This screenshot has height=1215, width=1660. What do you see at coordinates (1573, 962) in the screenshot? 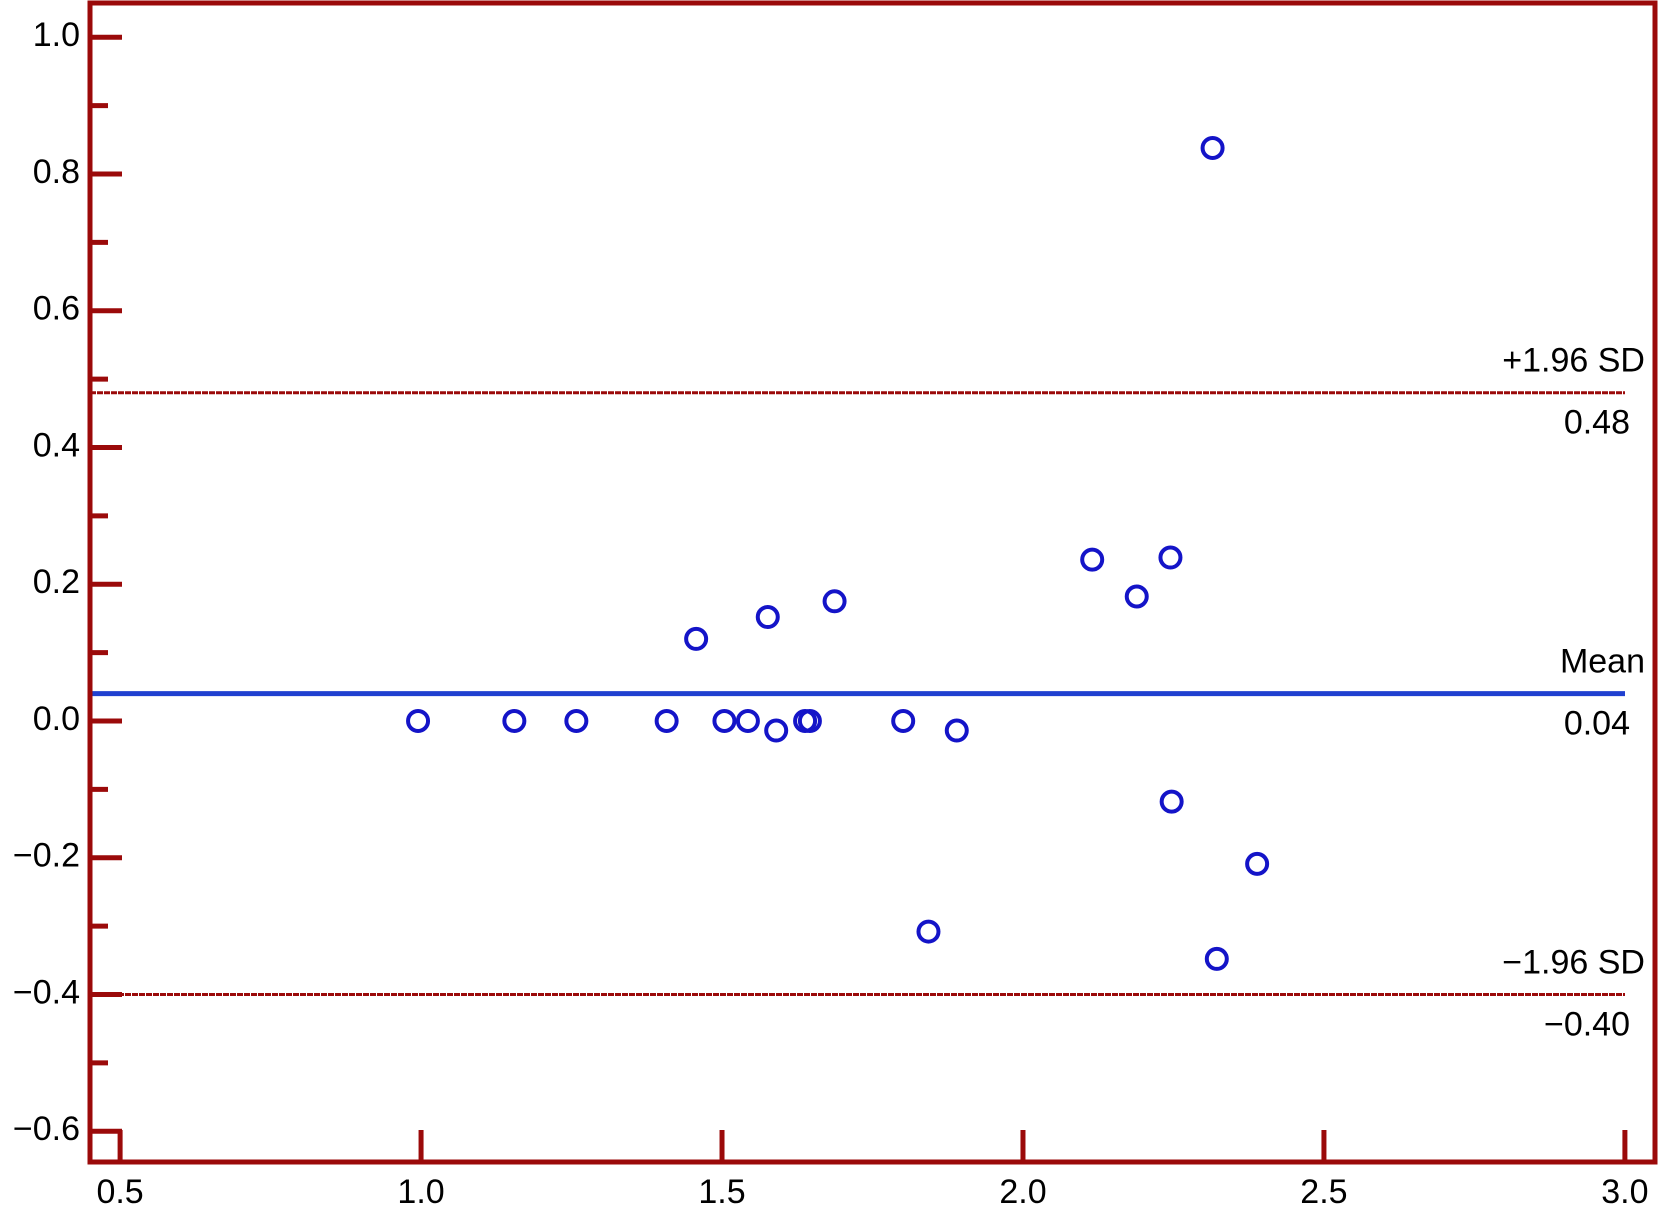
I see `reference-label: −1.96 SD` at bounding box center [1573, 962].